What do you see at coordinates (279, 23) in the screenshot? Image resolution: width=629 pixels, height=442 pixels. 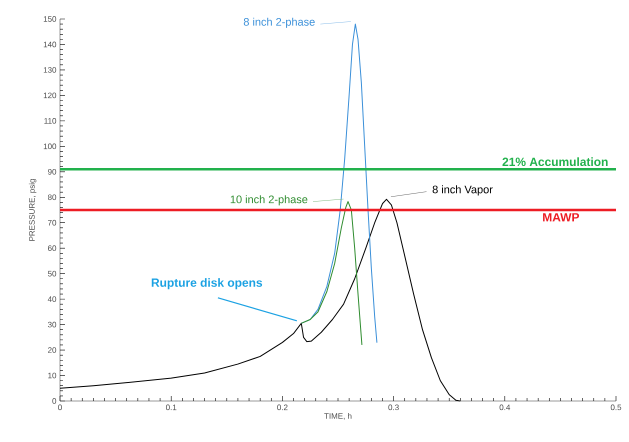 I see `text: 8 inch 2-phase` at bounding box center [279, 23].